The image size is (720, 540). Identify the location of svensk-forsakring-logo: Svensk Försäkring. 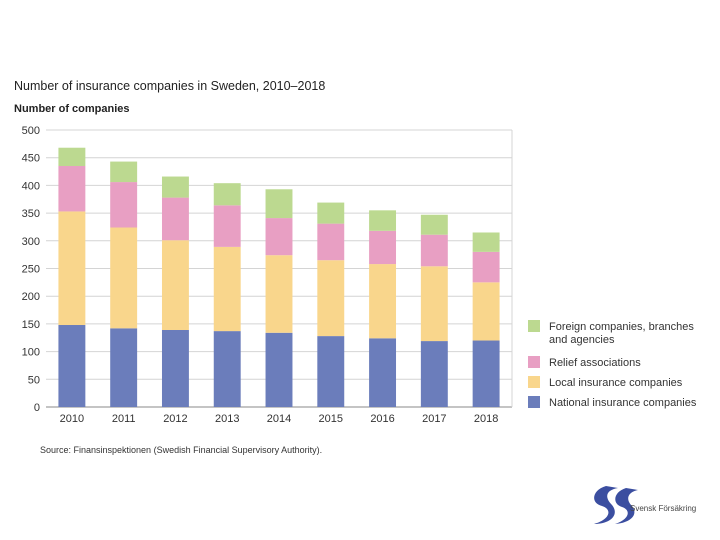
(645, 505).